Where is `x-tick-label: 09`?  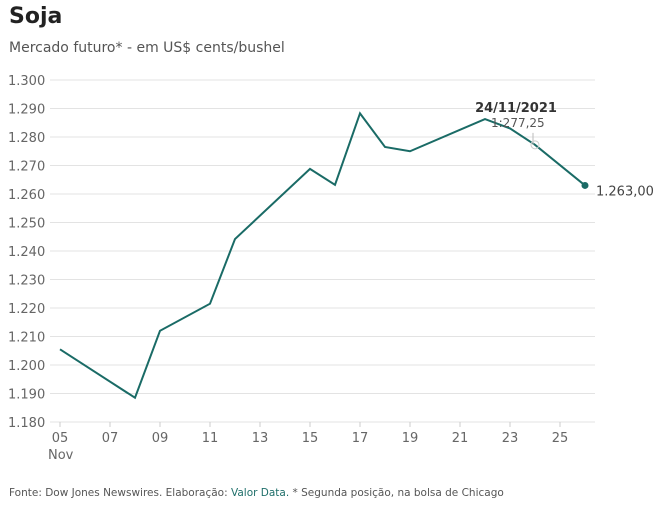
x-tick-label: 09 is located at coordinates (160, 438).